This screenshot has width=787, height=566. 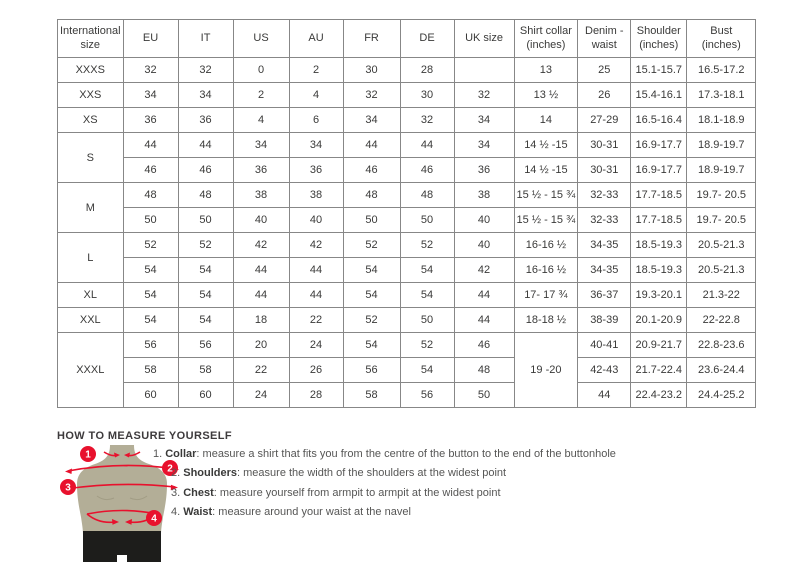 What do you see at coordinates (721, 295) in the screenshot?
I see `size-value-cell: 21.3-22` at bounding box center [721, 295].